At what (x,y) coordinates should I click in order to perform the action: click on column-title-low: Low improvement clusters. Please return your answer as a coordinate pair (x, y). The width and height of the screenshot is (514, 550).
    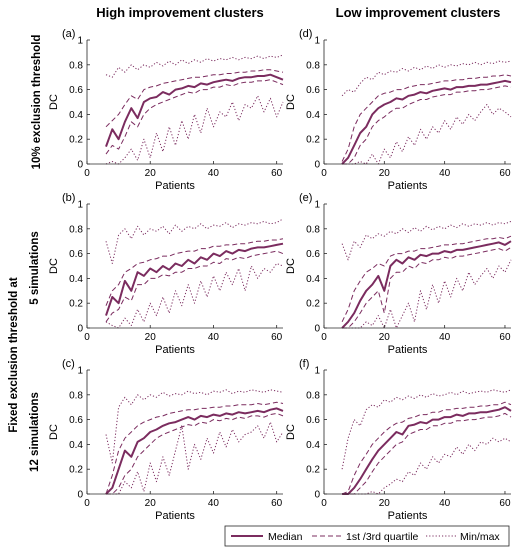
    Looking at the image, I should click on (418, 12).